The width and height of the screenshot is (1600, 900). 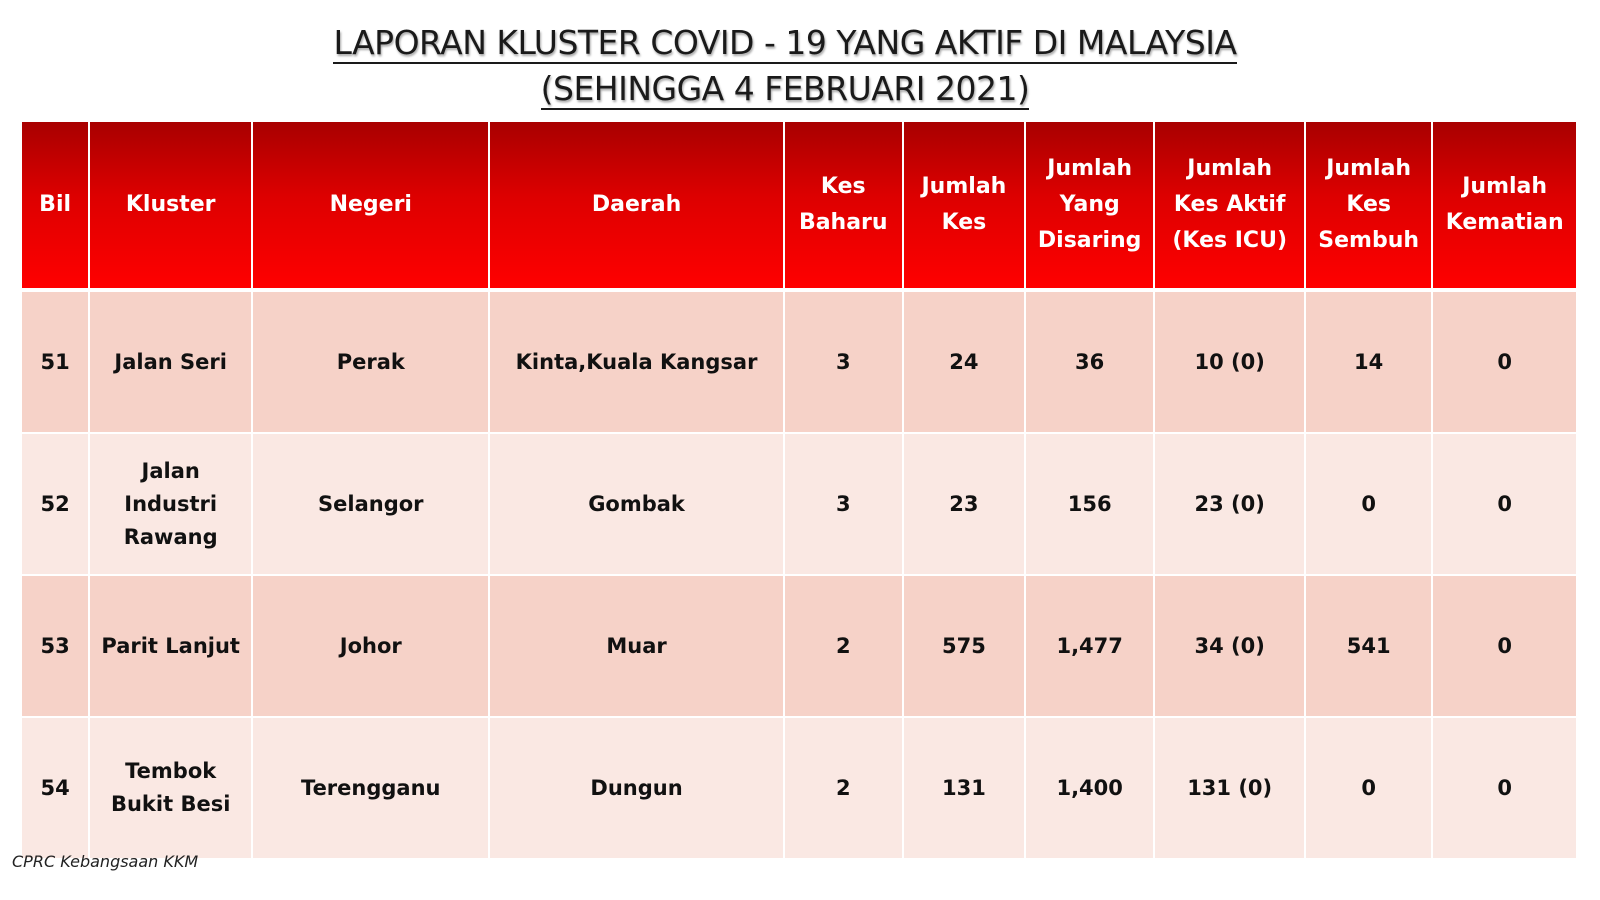 What do you see at coordinates (1369, 361) in the screenshot?
I see `cell-kes-sembuh: 14` at bounding box center [1369, 361].